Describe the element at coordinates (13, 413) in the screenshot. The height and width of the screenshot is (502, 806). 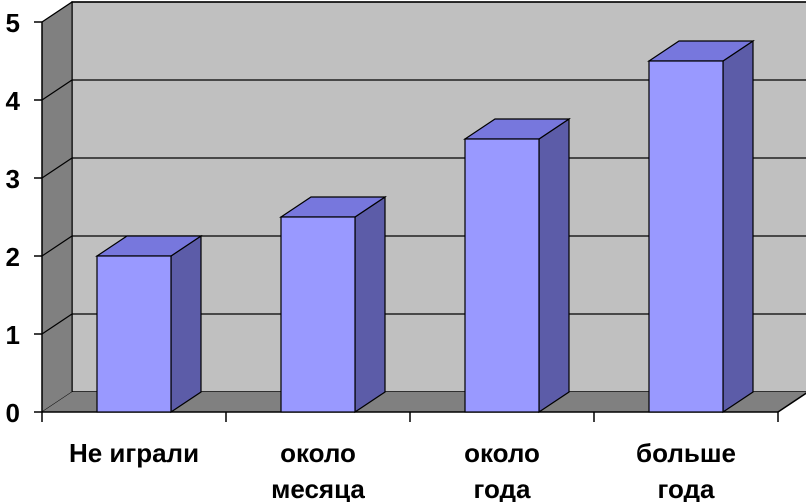
I see `y-tick-label: 0` at that location.